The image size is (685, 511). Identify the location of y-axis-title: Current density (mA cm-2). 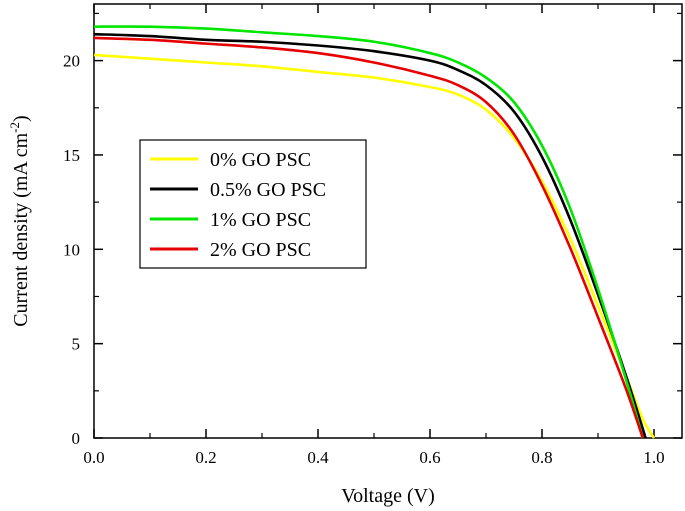
(19, 220).